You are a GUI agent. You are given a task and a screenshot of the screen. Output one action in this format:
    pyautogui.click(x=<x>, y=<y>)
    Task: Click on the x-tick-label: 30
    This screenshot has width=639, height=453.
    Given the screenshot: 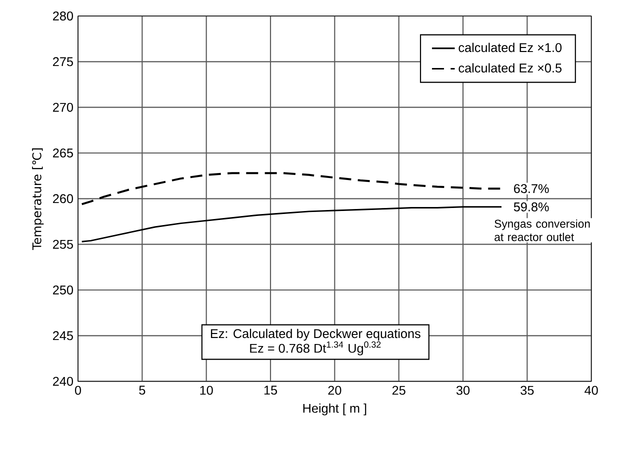 What is the action you would take?
    pyautogui.click(x=463, y=390)
    